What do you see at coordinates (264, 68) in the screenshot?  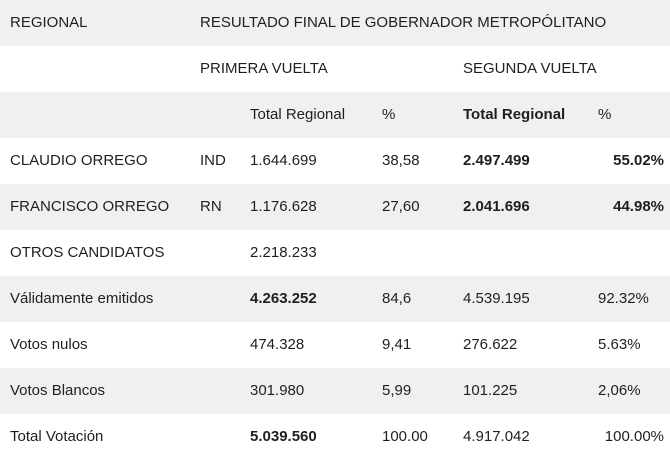 I see `first-round-header: PRIMERA VUELTA` at bounding box center [264, 68].